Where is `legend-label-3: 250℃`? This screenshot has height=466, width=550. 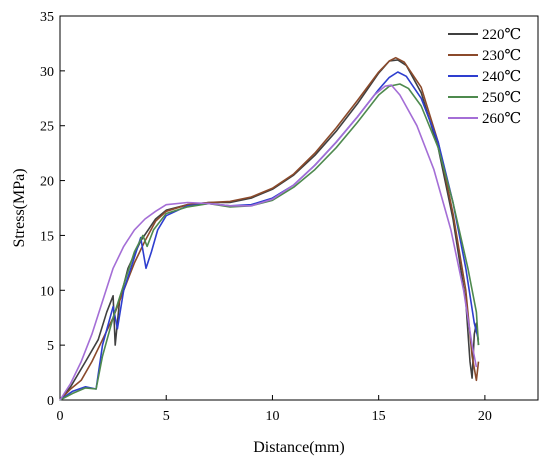 legend-label-3: 250℃ is located at coordinates (501, 98).